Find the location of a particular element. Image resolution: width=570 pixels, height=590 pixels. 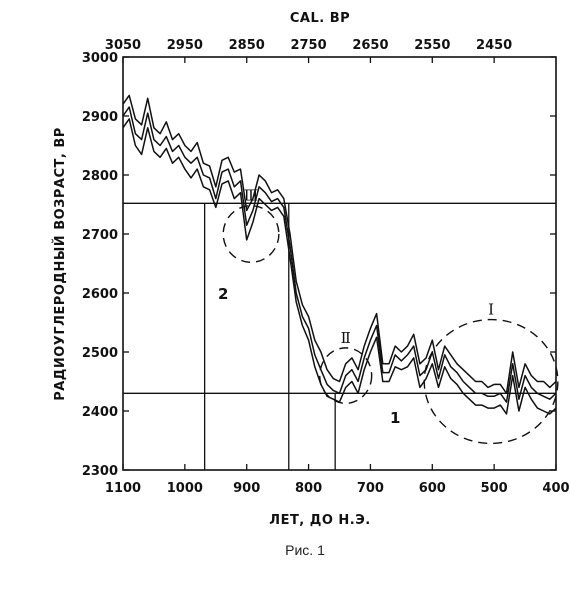

x-tick-label: 1000 is located at coordinates (185, 488).